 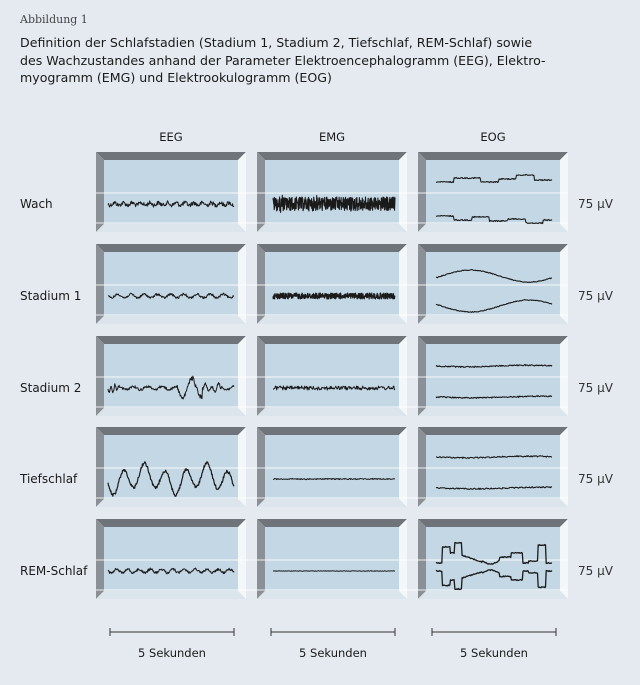 What do you see at coordinates (333, 632) in the screenshot?
I see `time-bar-emg` at bounding box center [333, 632].